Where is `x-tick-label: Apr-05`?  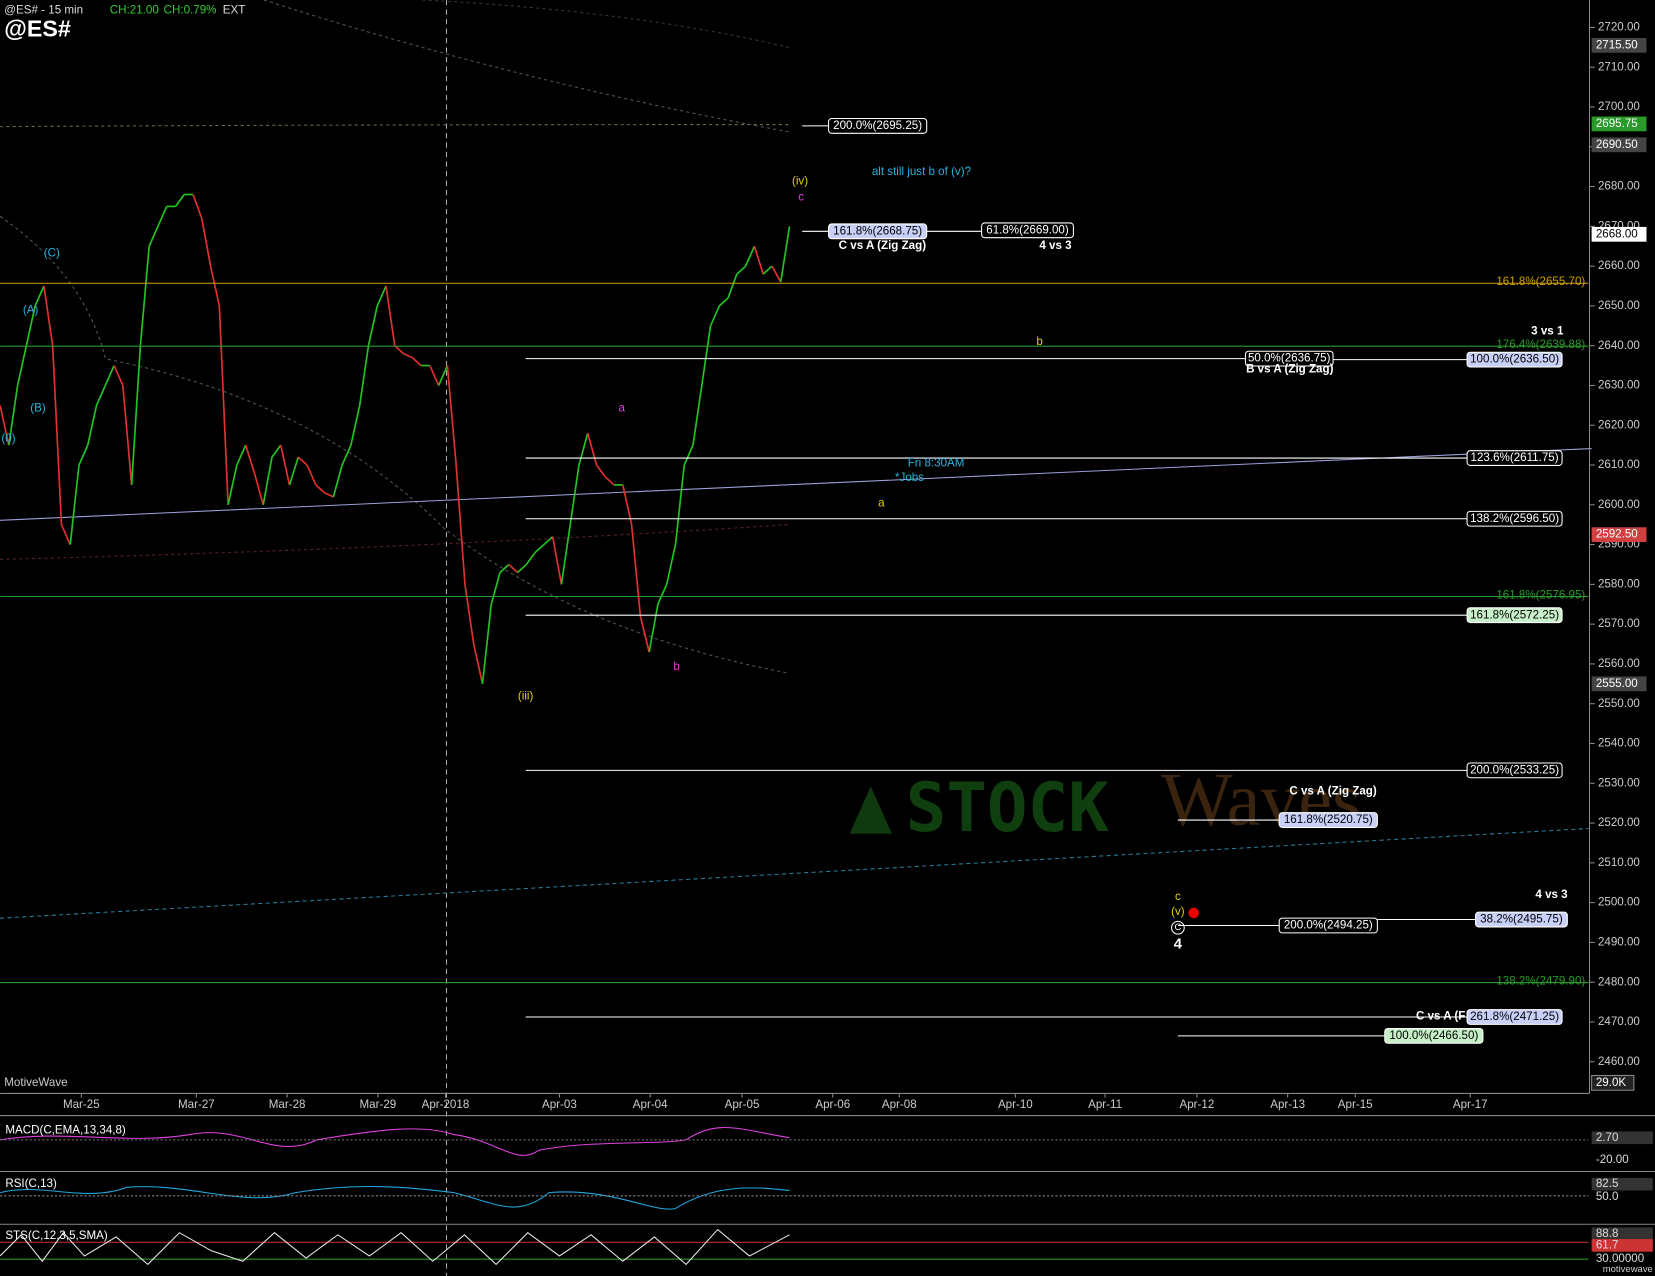 x-tick-label: Apr-05 is located at coordinates (742, 1104).